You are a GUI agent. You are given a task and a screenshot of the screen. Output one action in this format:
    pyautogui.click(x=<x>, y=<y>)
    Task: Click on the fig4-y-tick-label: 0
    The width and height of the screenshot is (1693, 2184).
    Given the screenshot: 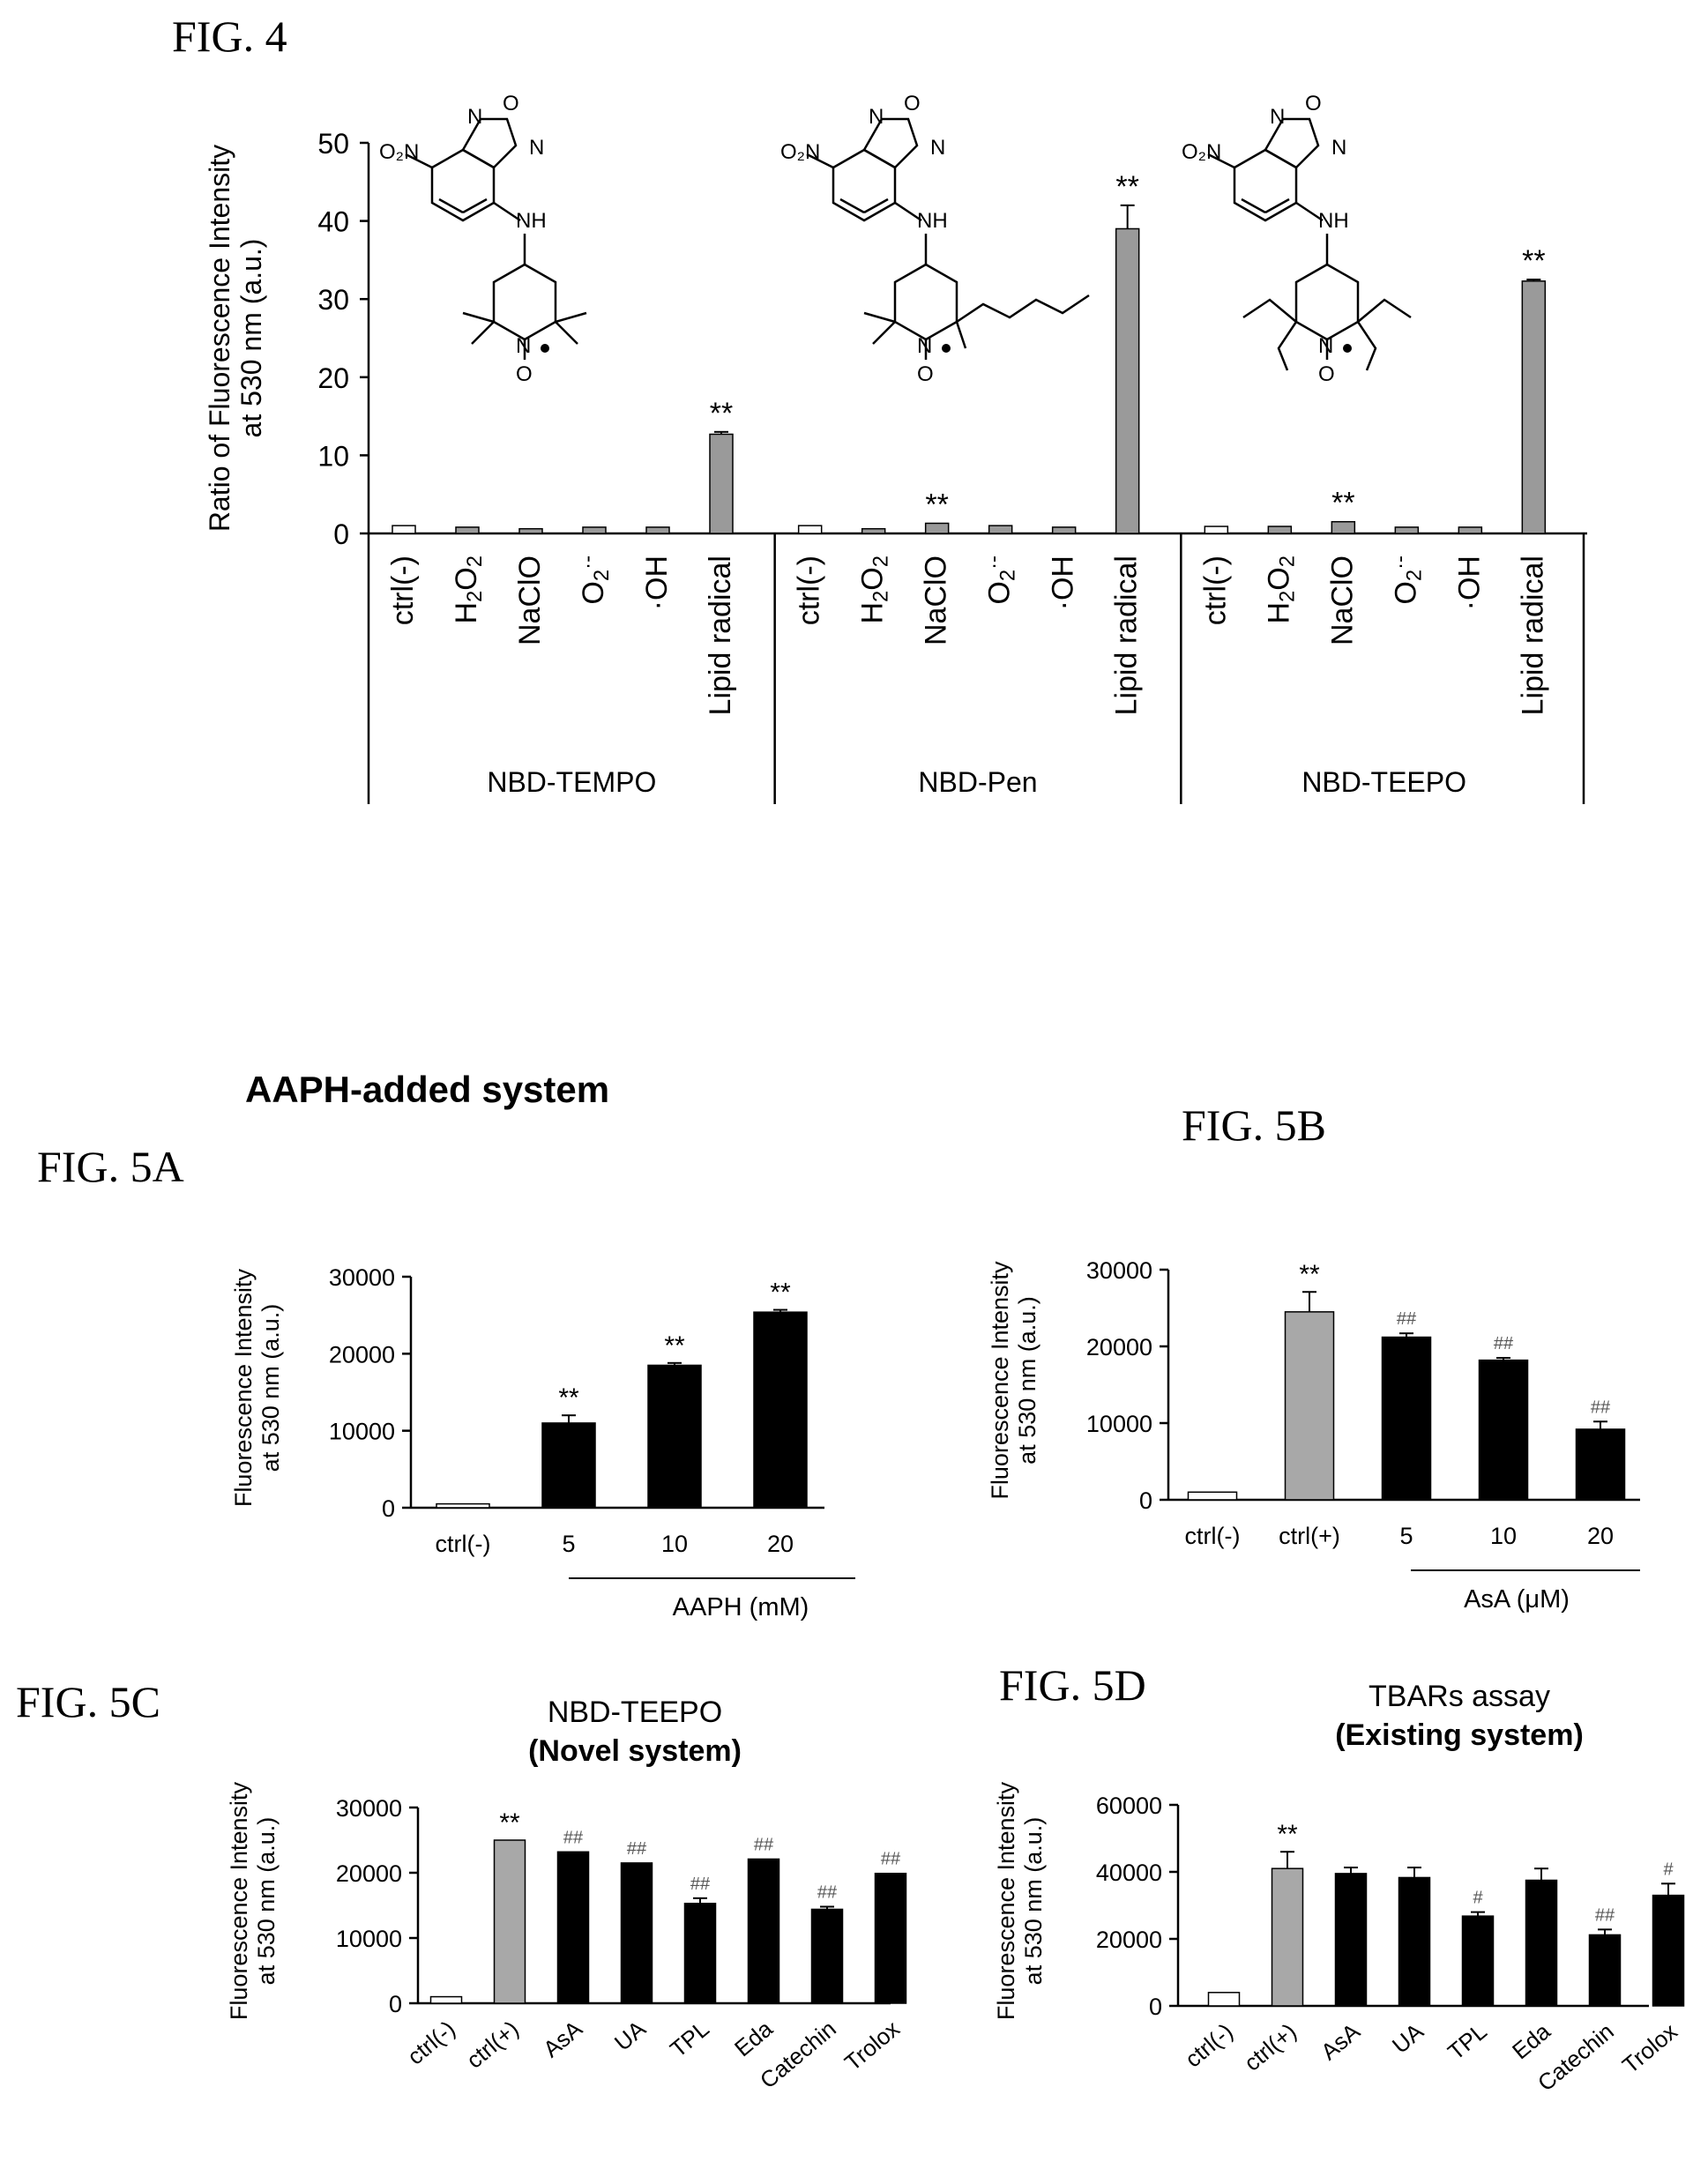 What is the action you would take?
    pyautogui.click(x=341, y=534)
    